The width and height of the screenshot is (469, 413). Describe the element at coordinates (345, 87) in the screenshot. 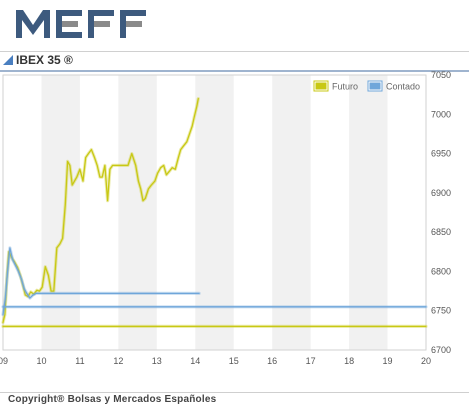

I see `legend-label-futuro: Futuro` at that location.